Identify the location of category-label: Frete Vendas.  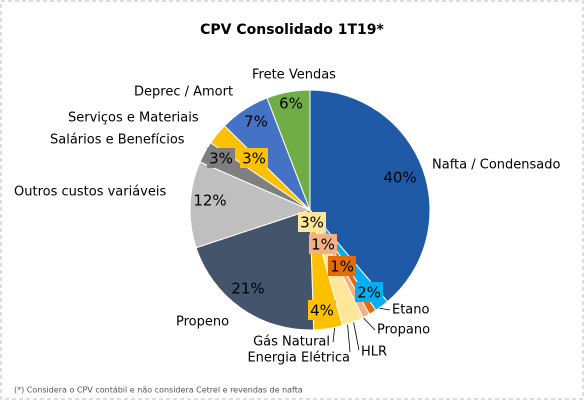
(294, 75).